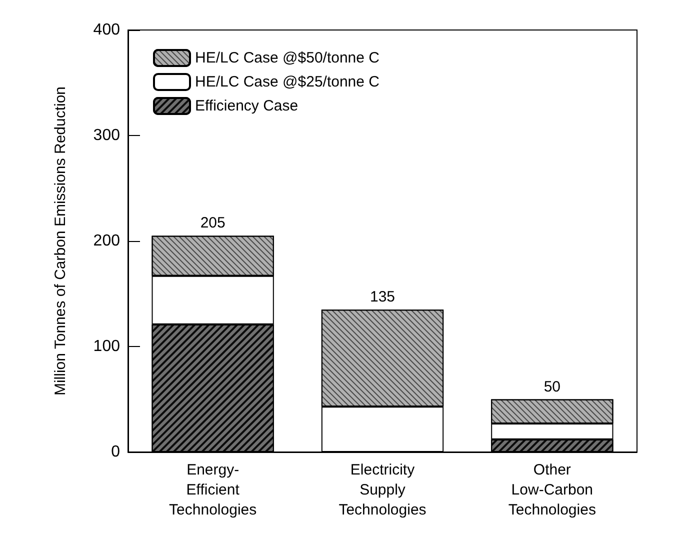 This screenshot has width=675, height=550. I want to click on y-tick-label: 0, so click(115, 452).